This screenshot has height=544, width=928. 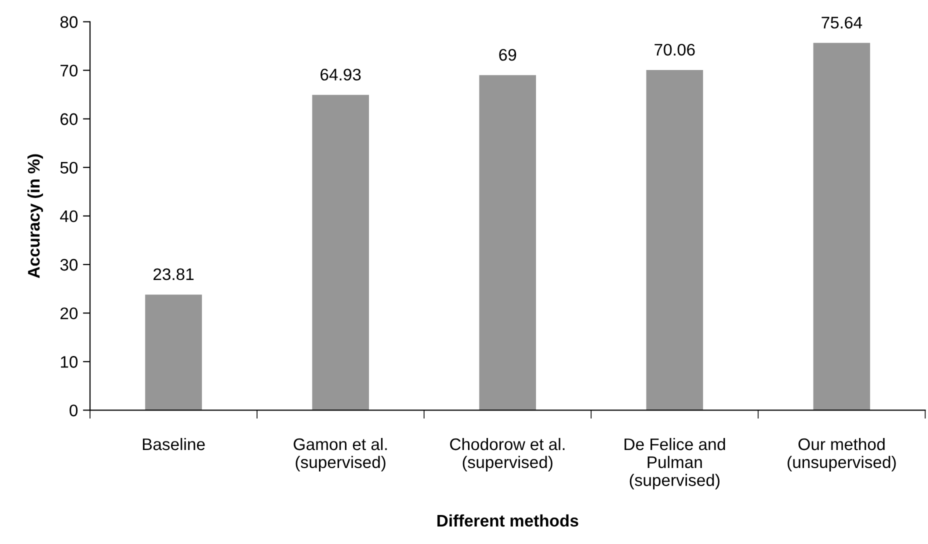 I want to click on y-tick-label: 0, so click(x=74, y=410).